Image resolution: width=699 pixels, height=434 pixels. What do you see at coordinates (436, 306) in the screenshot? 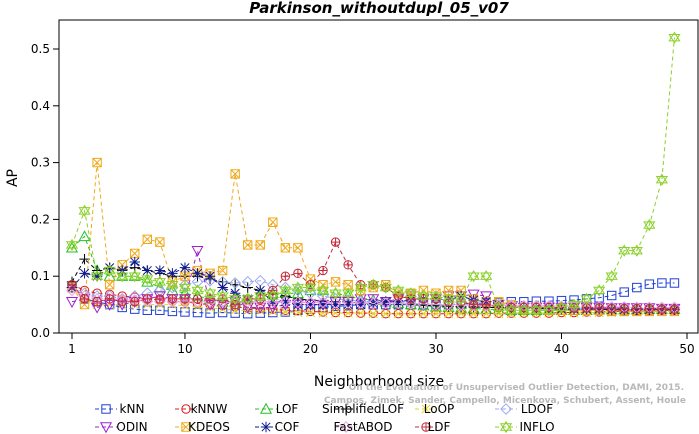
I see `data-point-lof` at bounding box center [436, 306].